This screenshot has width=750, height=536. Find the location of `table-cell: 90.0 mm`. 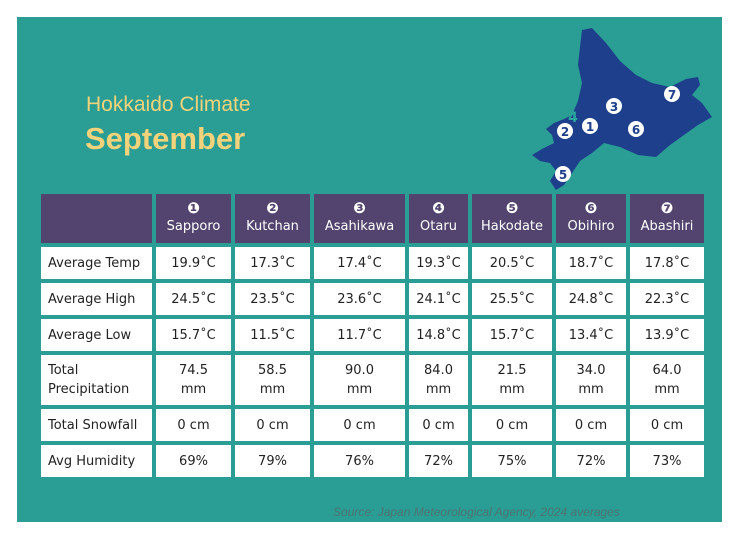

table-cell: 90.0 mm is located at coordinates (359, 380).